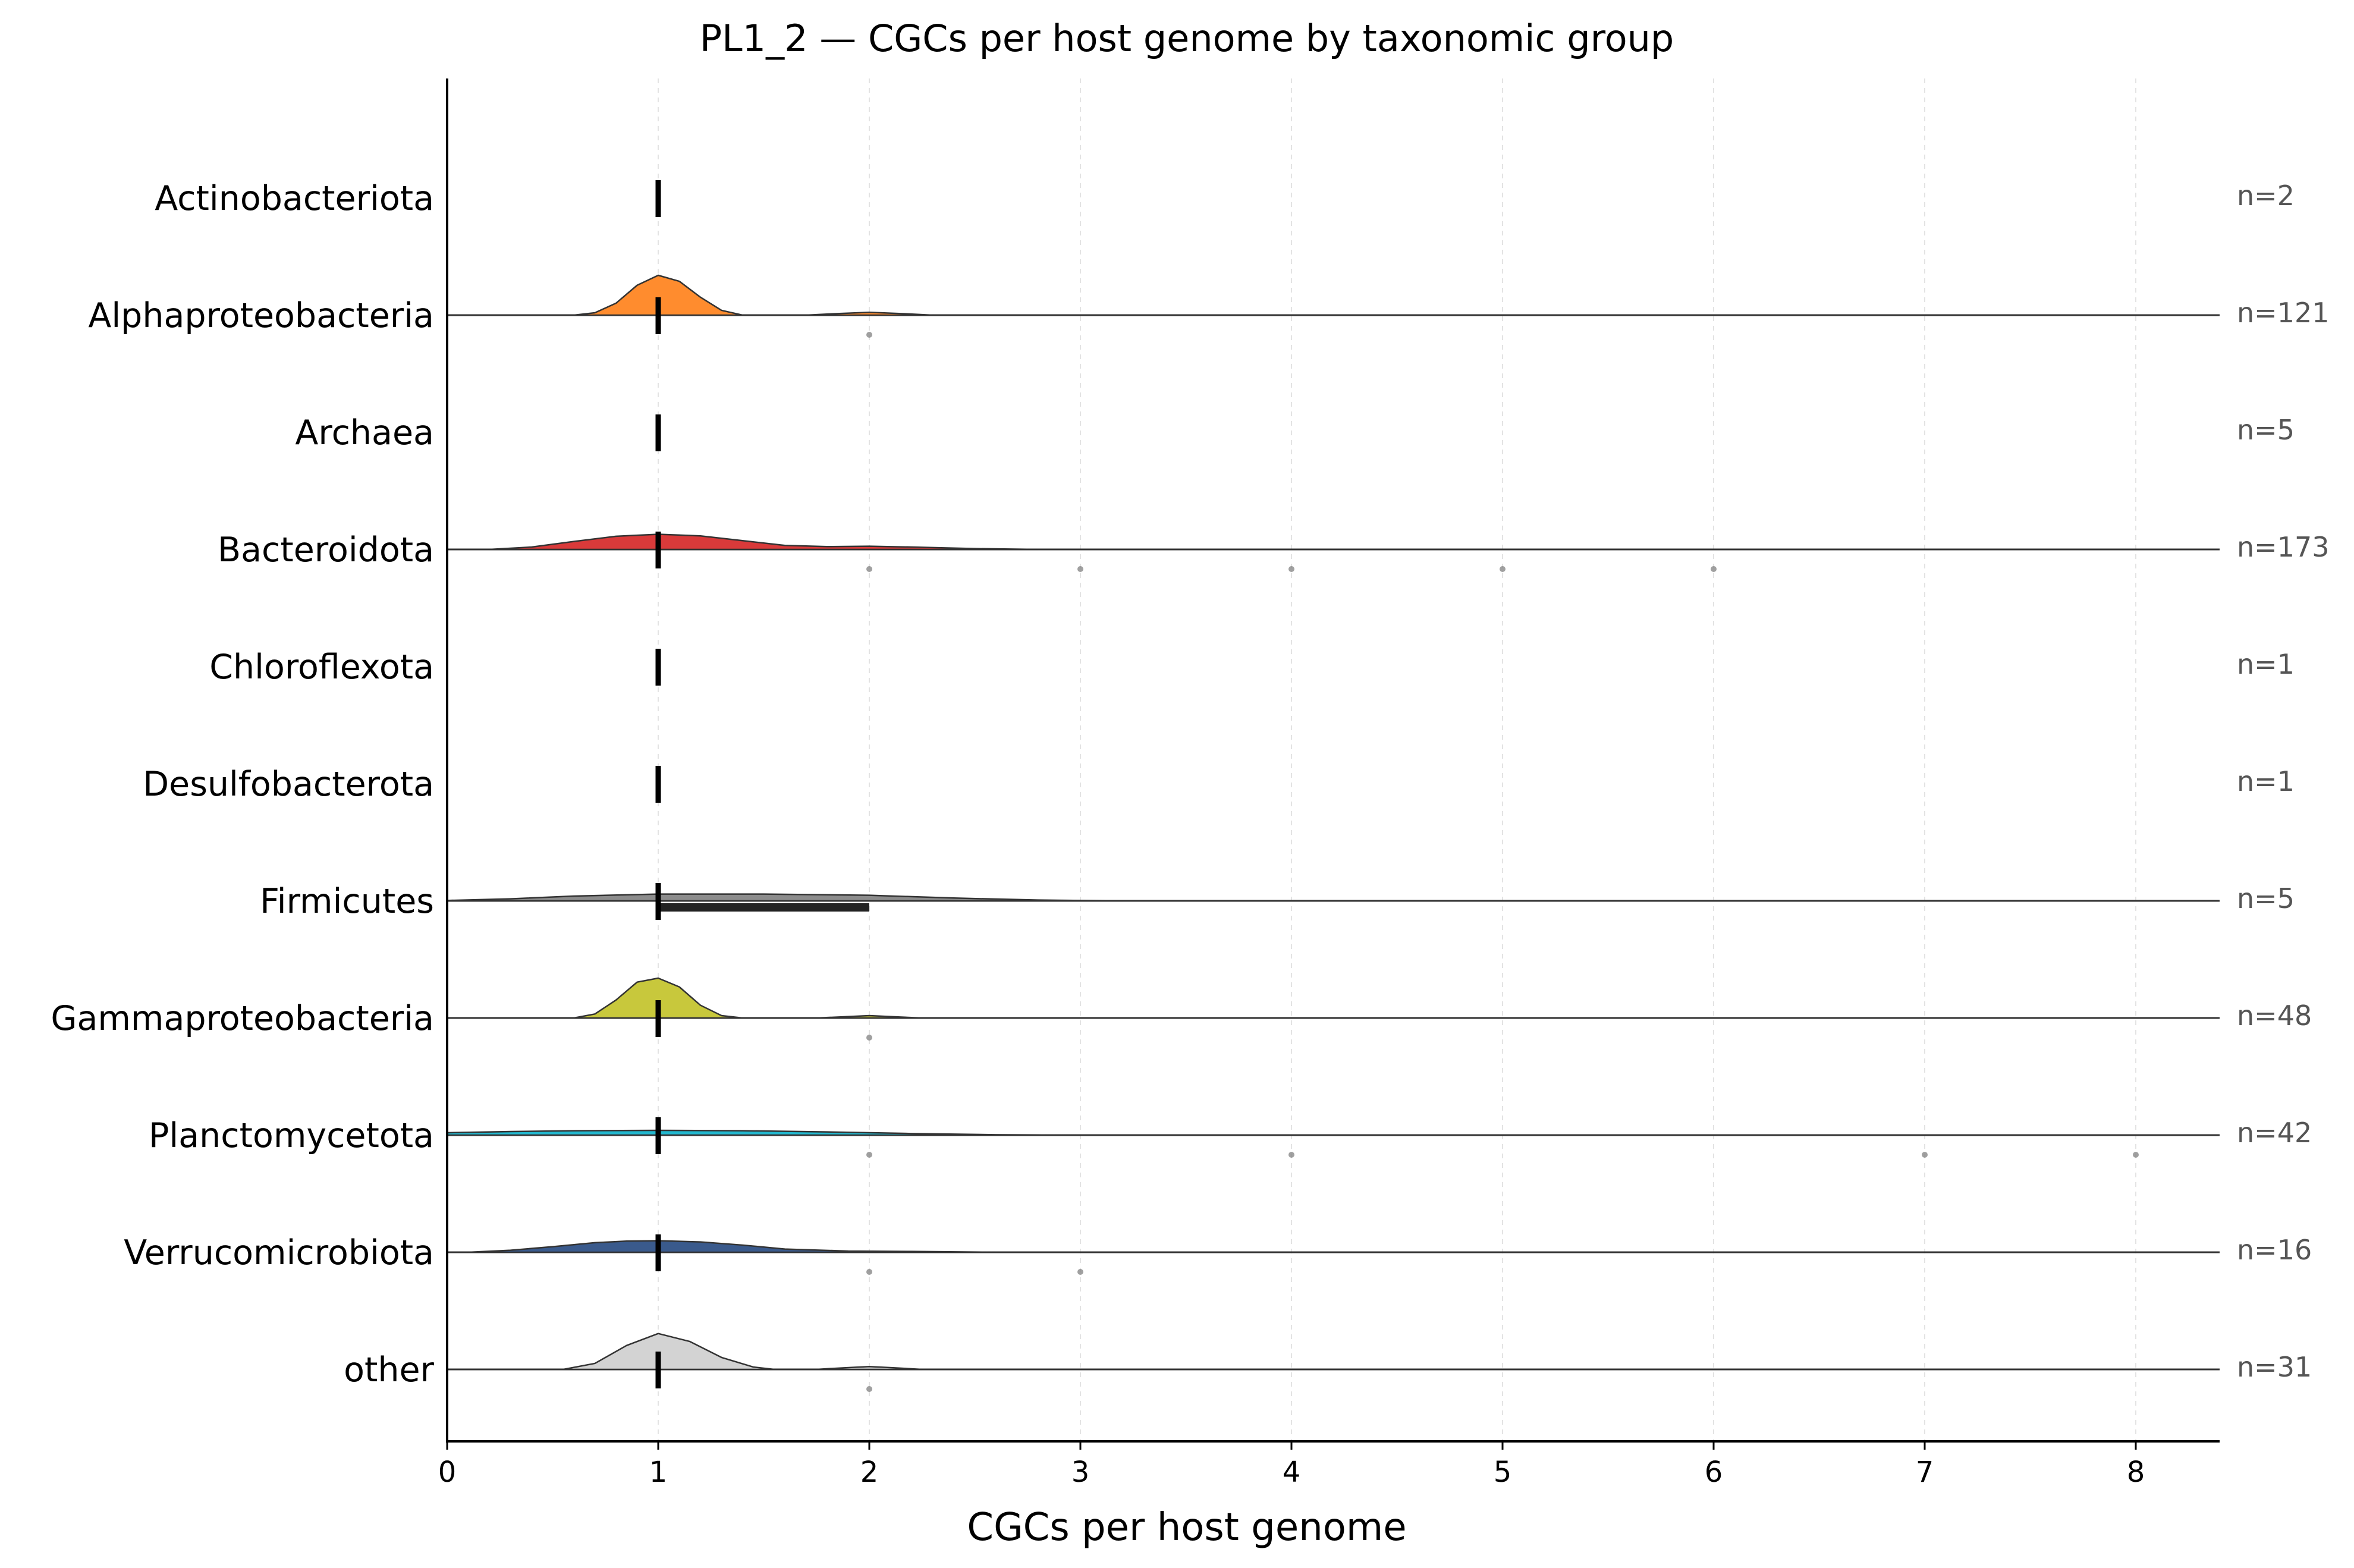 The image size is (2354, 1568). What do you see at coordinates (294, 198) in the screenshot?
I see `category-label: Actinobacteriota` at bounding box center [294, 198].